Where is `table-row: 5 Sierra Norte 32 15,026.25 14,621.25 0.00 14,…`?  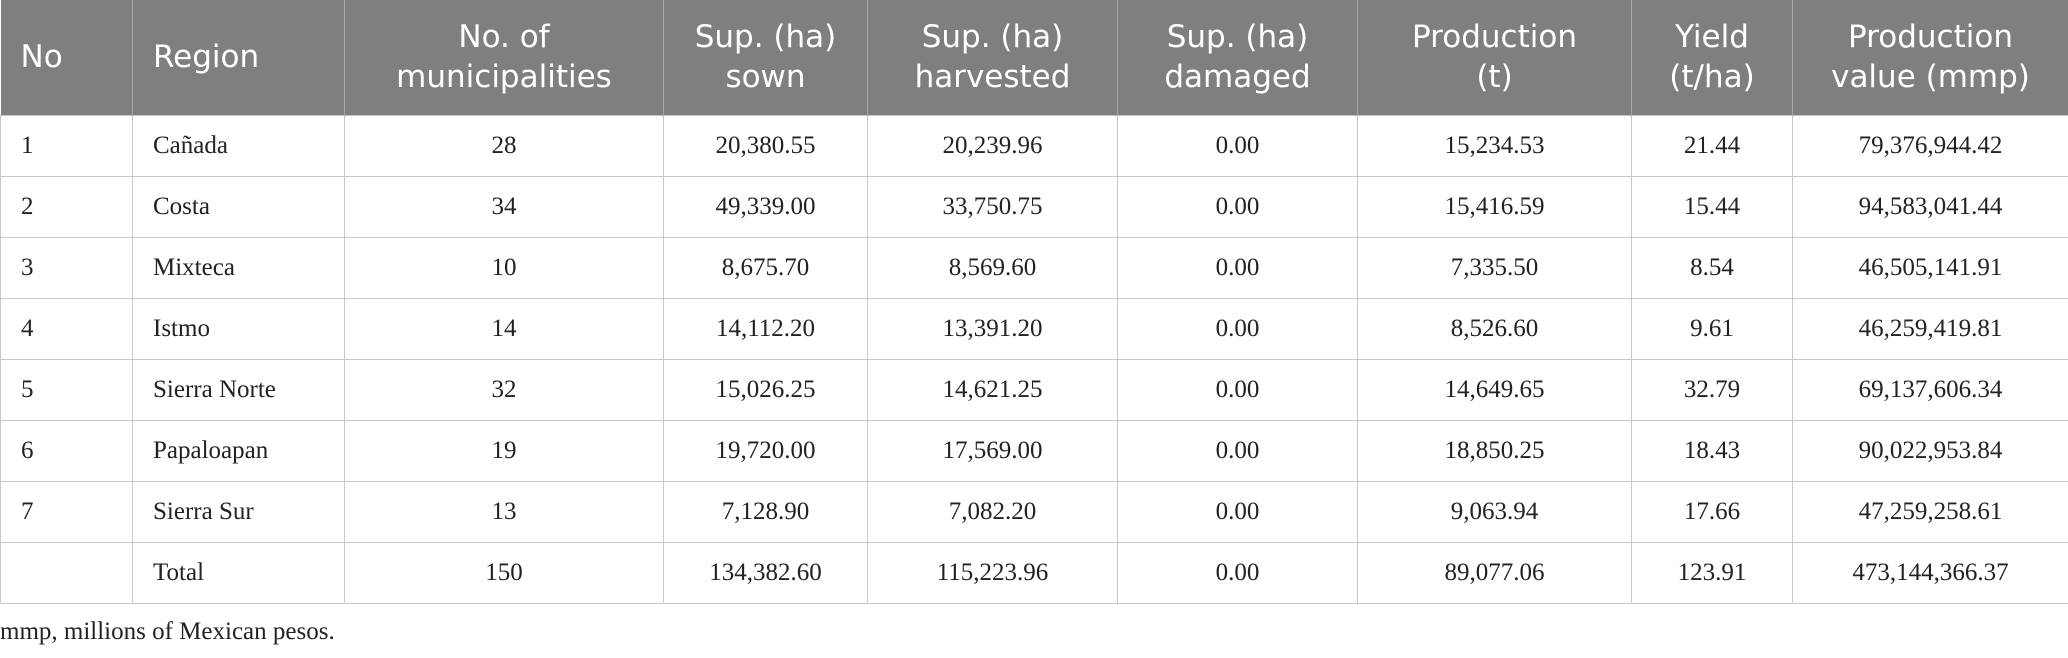 table-row: 5 Sierra Norte 32 15,026.25 14,621.25 0.00 14,… is located at coordinates (1034, 389).